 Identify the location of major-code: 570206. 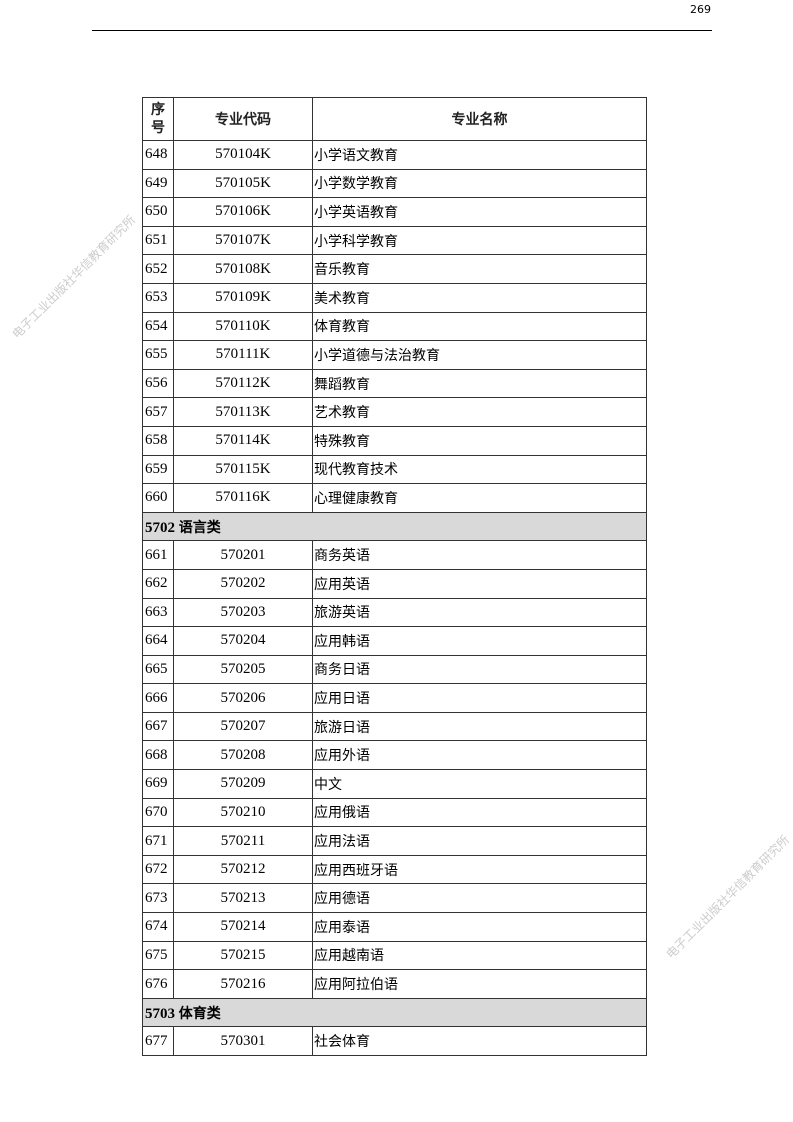
(243, 698).